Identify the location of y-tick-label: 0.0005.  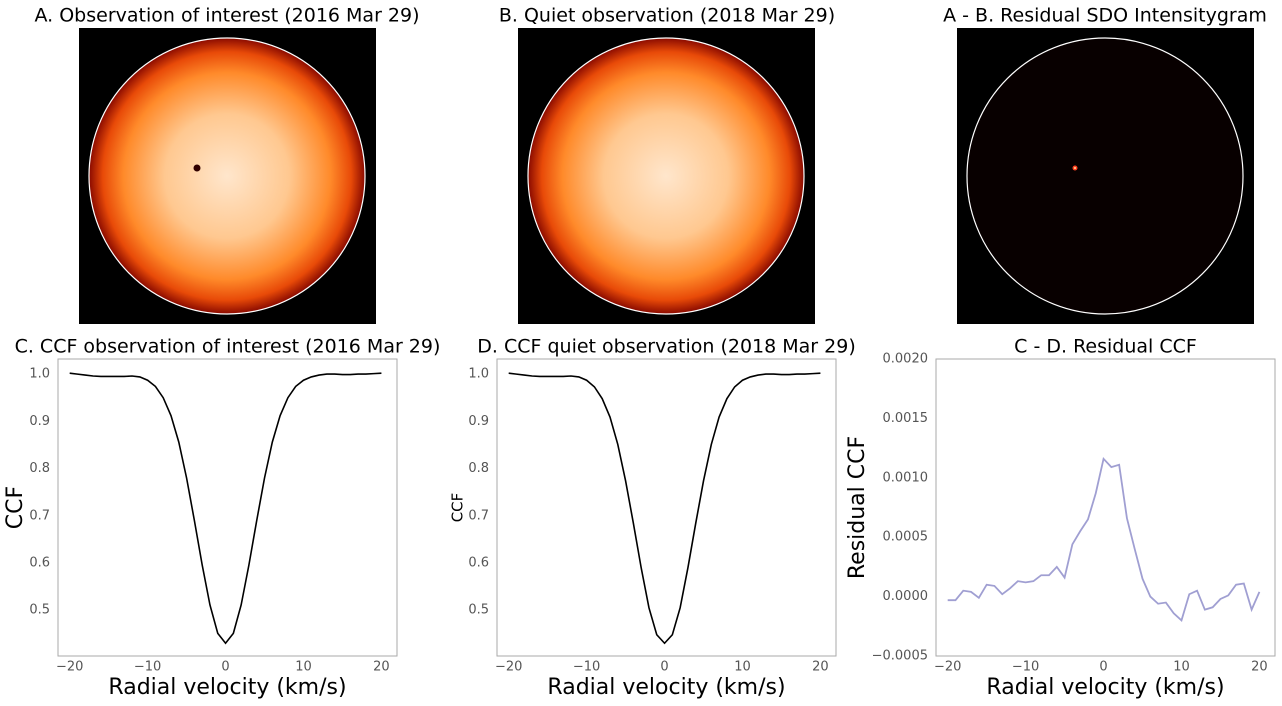
(906, 537).